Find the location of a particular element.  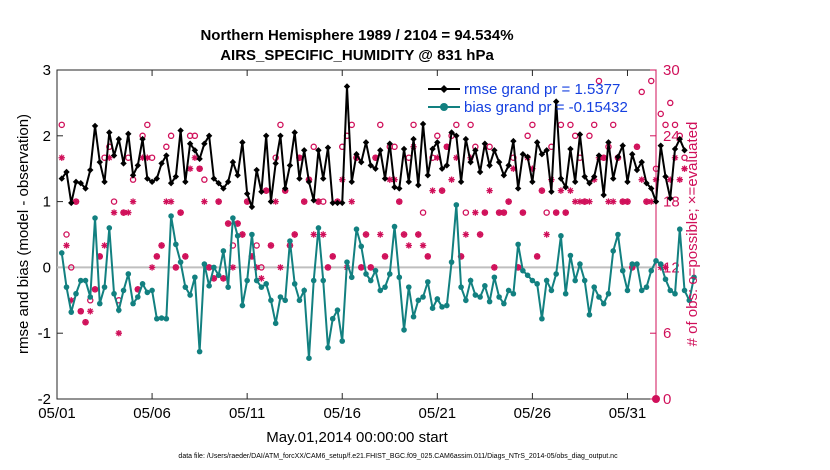

legend-rmse-marker is located at coordinates (444, 89).